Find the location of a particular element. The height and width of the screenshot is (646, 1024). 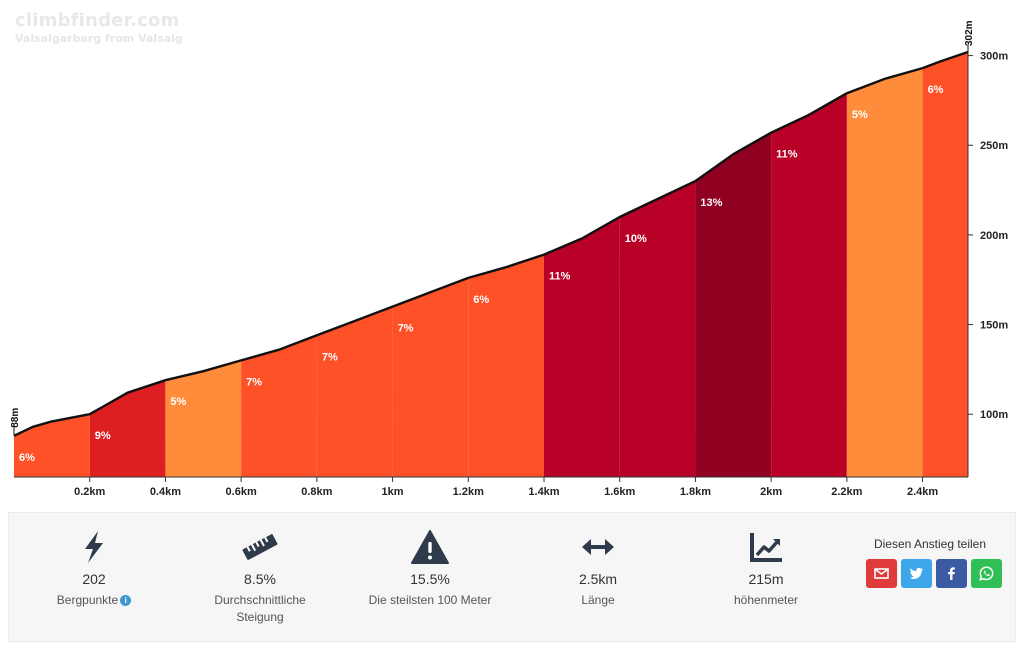

x-tick-label: 2.2km is located at coordinates (846, 492).